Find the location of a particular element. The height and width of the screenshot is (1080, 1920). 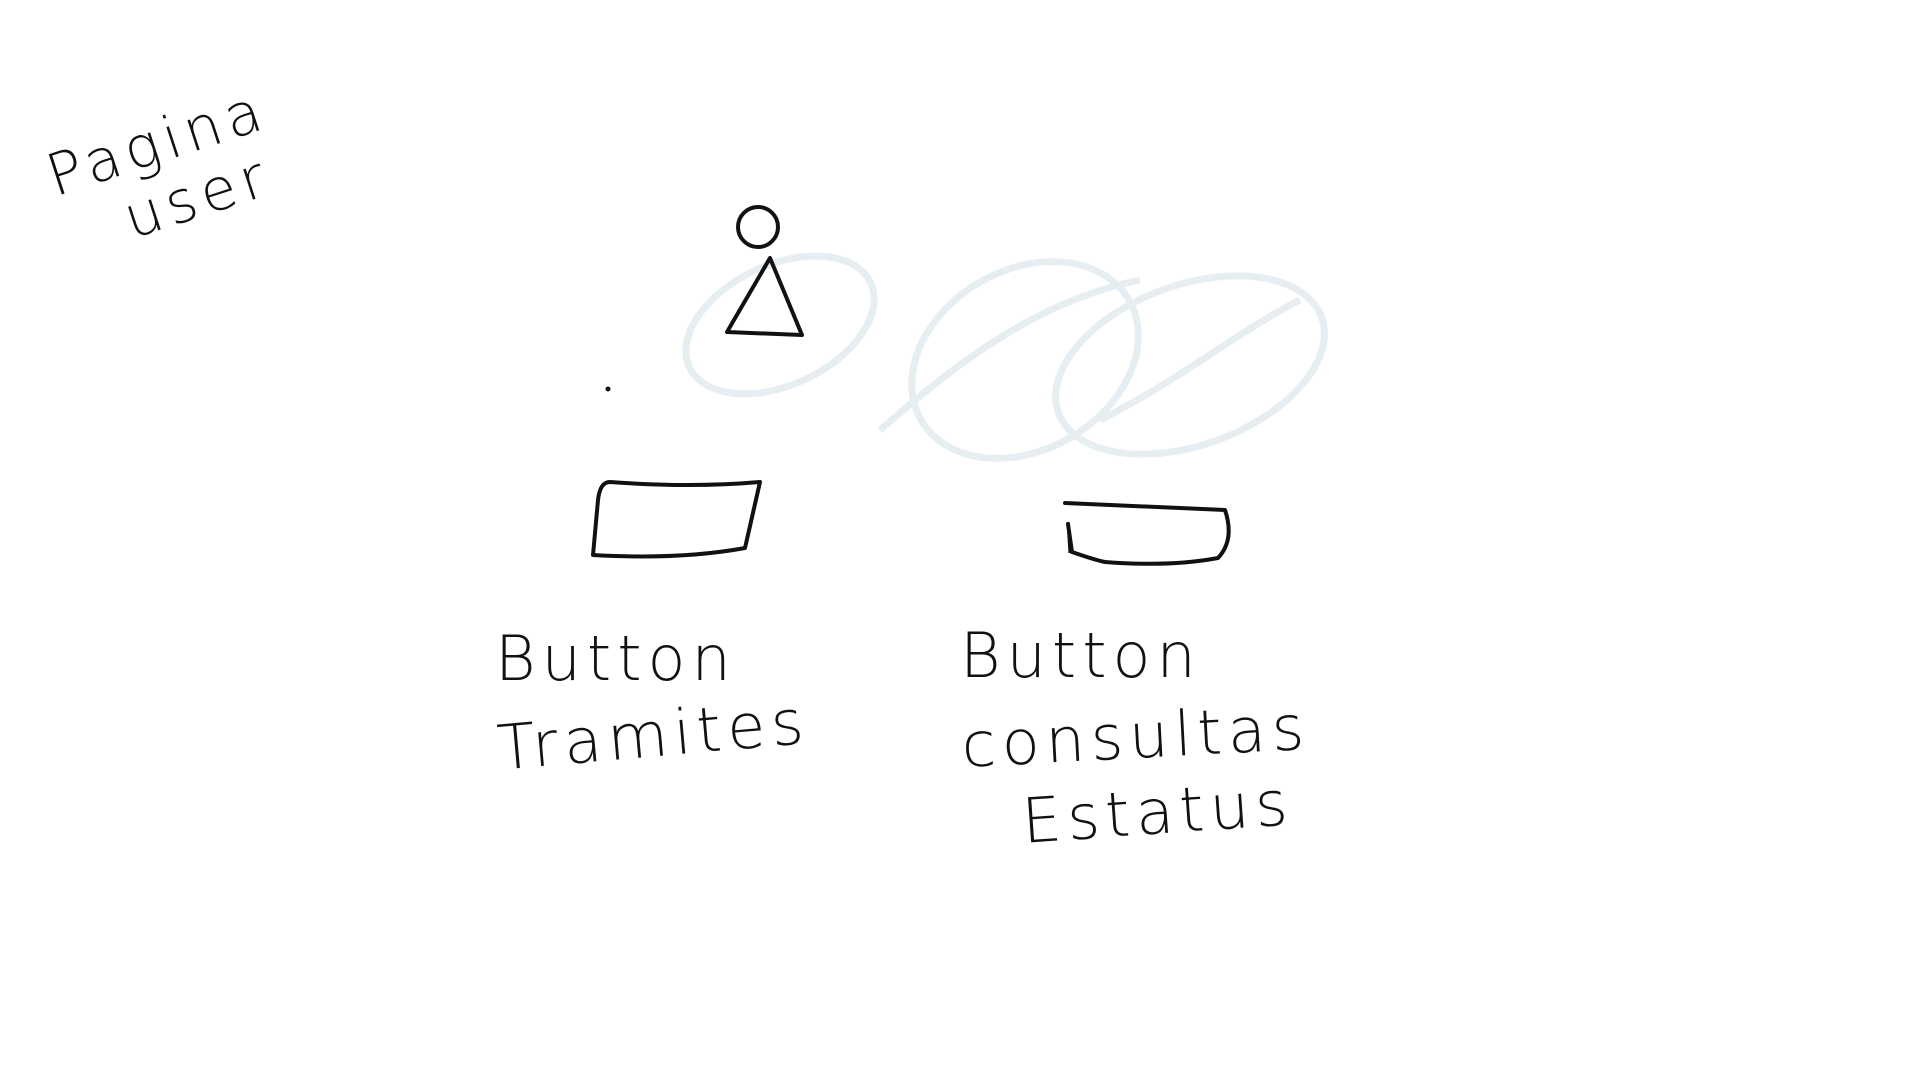

tramites-button is located at coordinates (676, 519).